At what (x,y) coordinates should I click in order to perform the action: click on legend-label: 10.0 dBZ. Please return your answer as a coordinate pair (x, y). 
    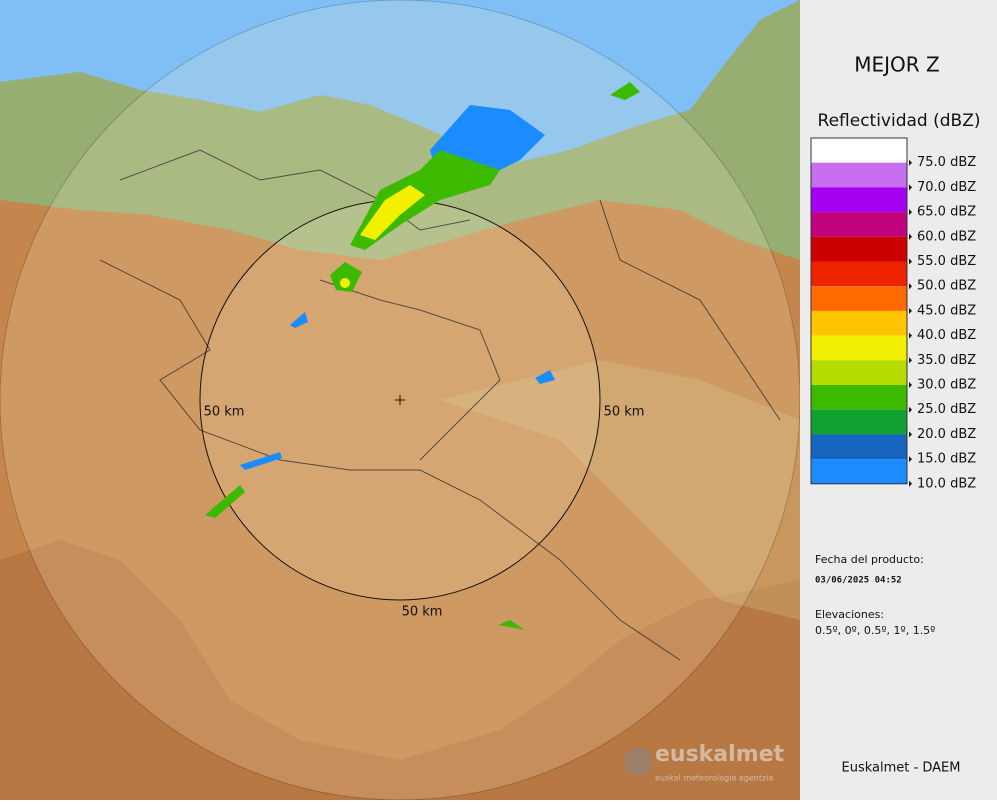
    Looking at the image, I should click on (946, 483).